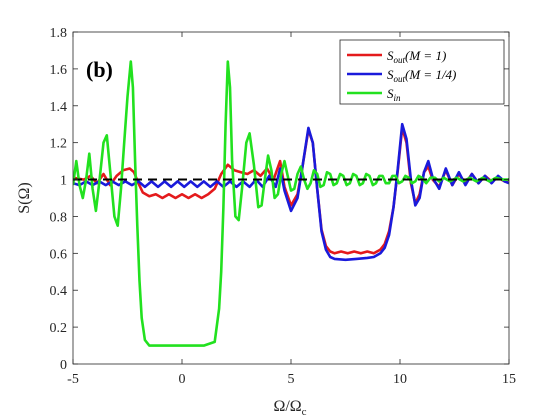  I want to click on x-tick-label: 0, so click(182, 379).